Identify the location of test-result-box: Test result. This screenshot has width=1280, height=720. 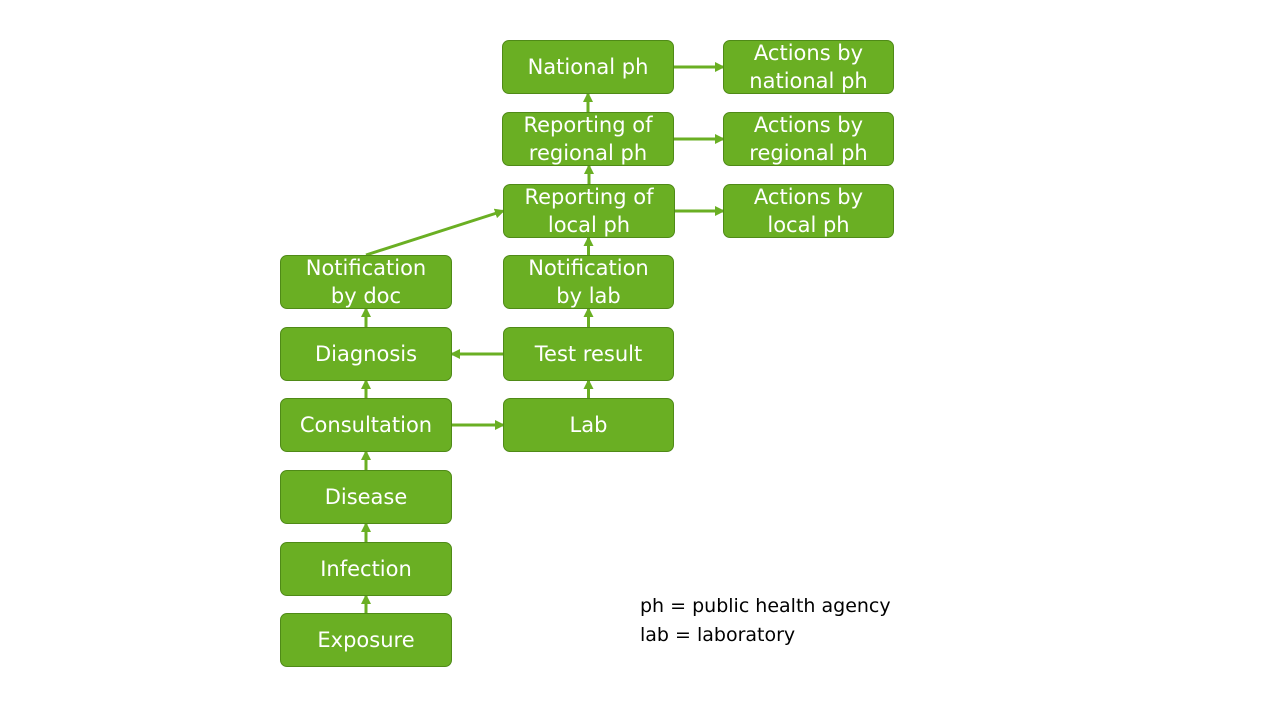
(588, 354).